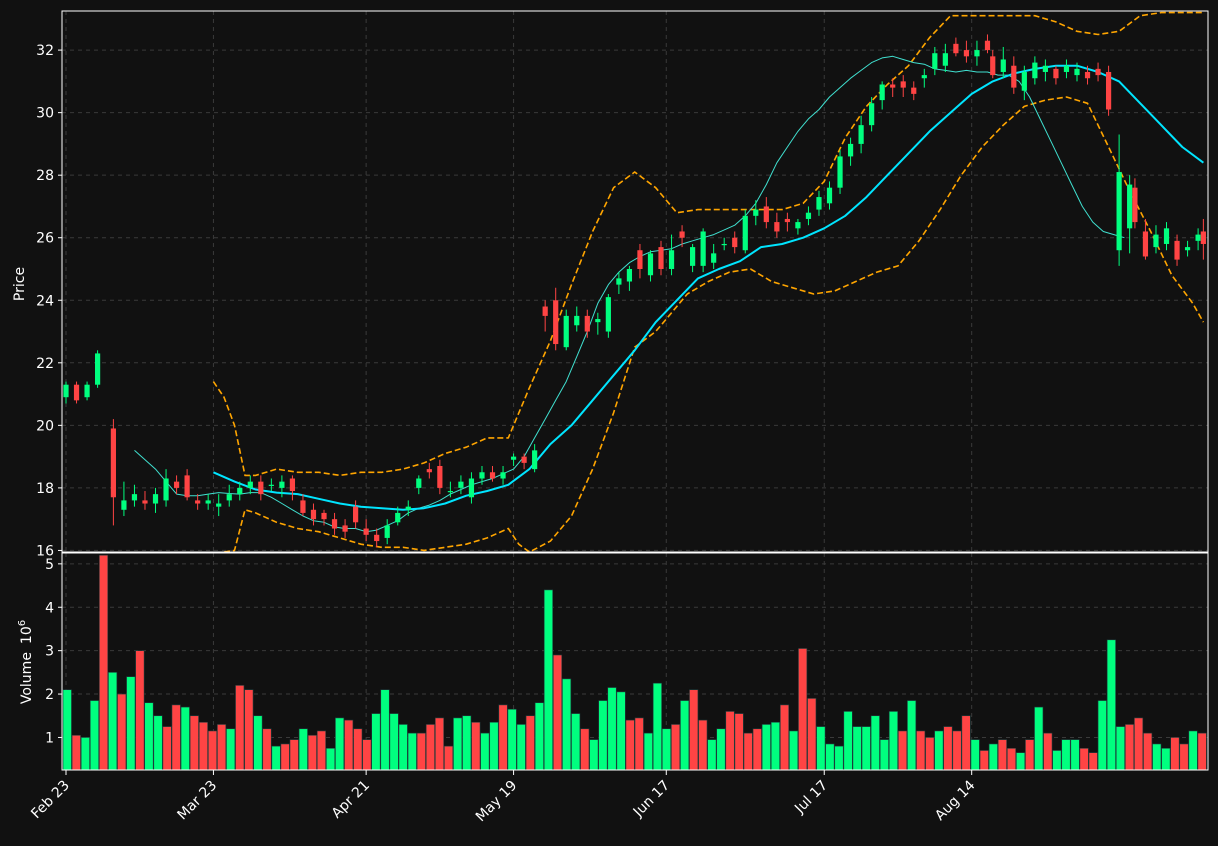 This screenshot has width=1218, height=846. I want to click on volume-tick-label: 4, so click(49, 608).